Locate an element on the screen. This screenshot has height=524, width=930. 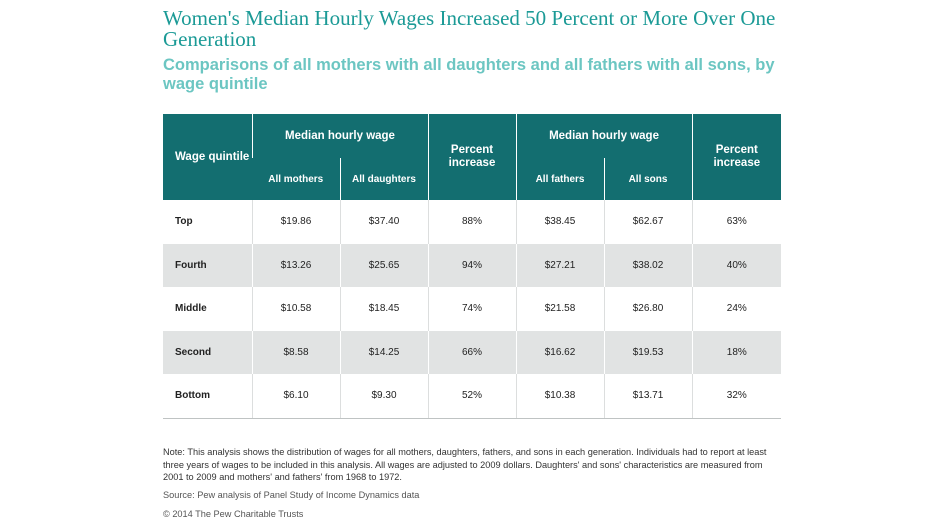
cell-sons-wage: $19.53 is located at coordinates (648, 352).